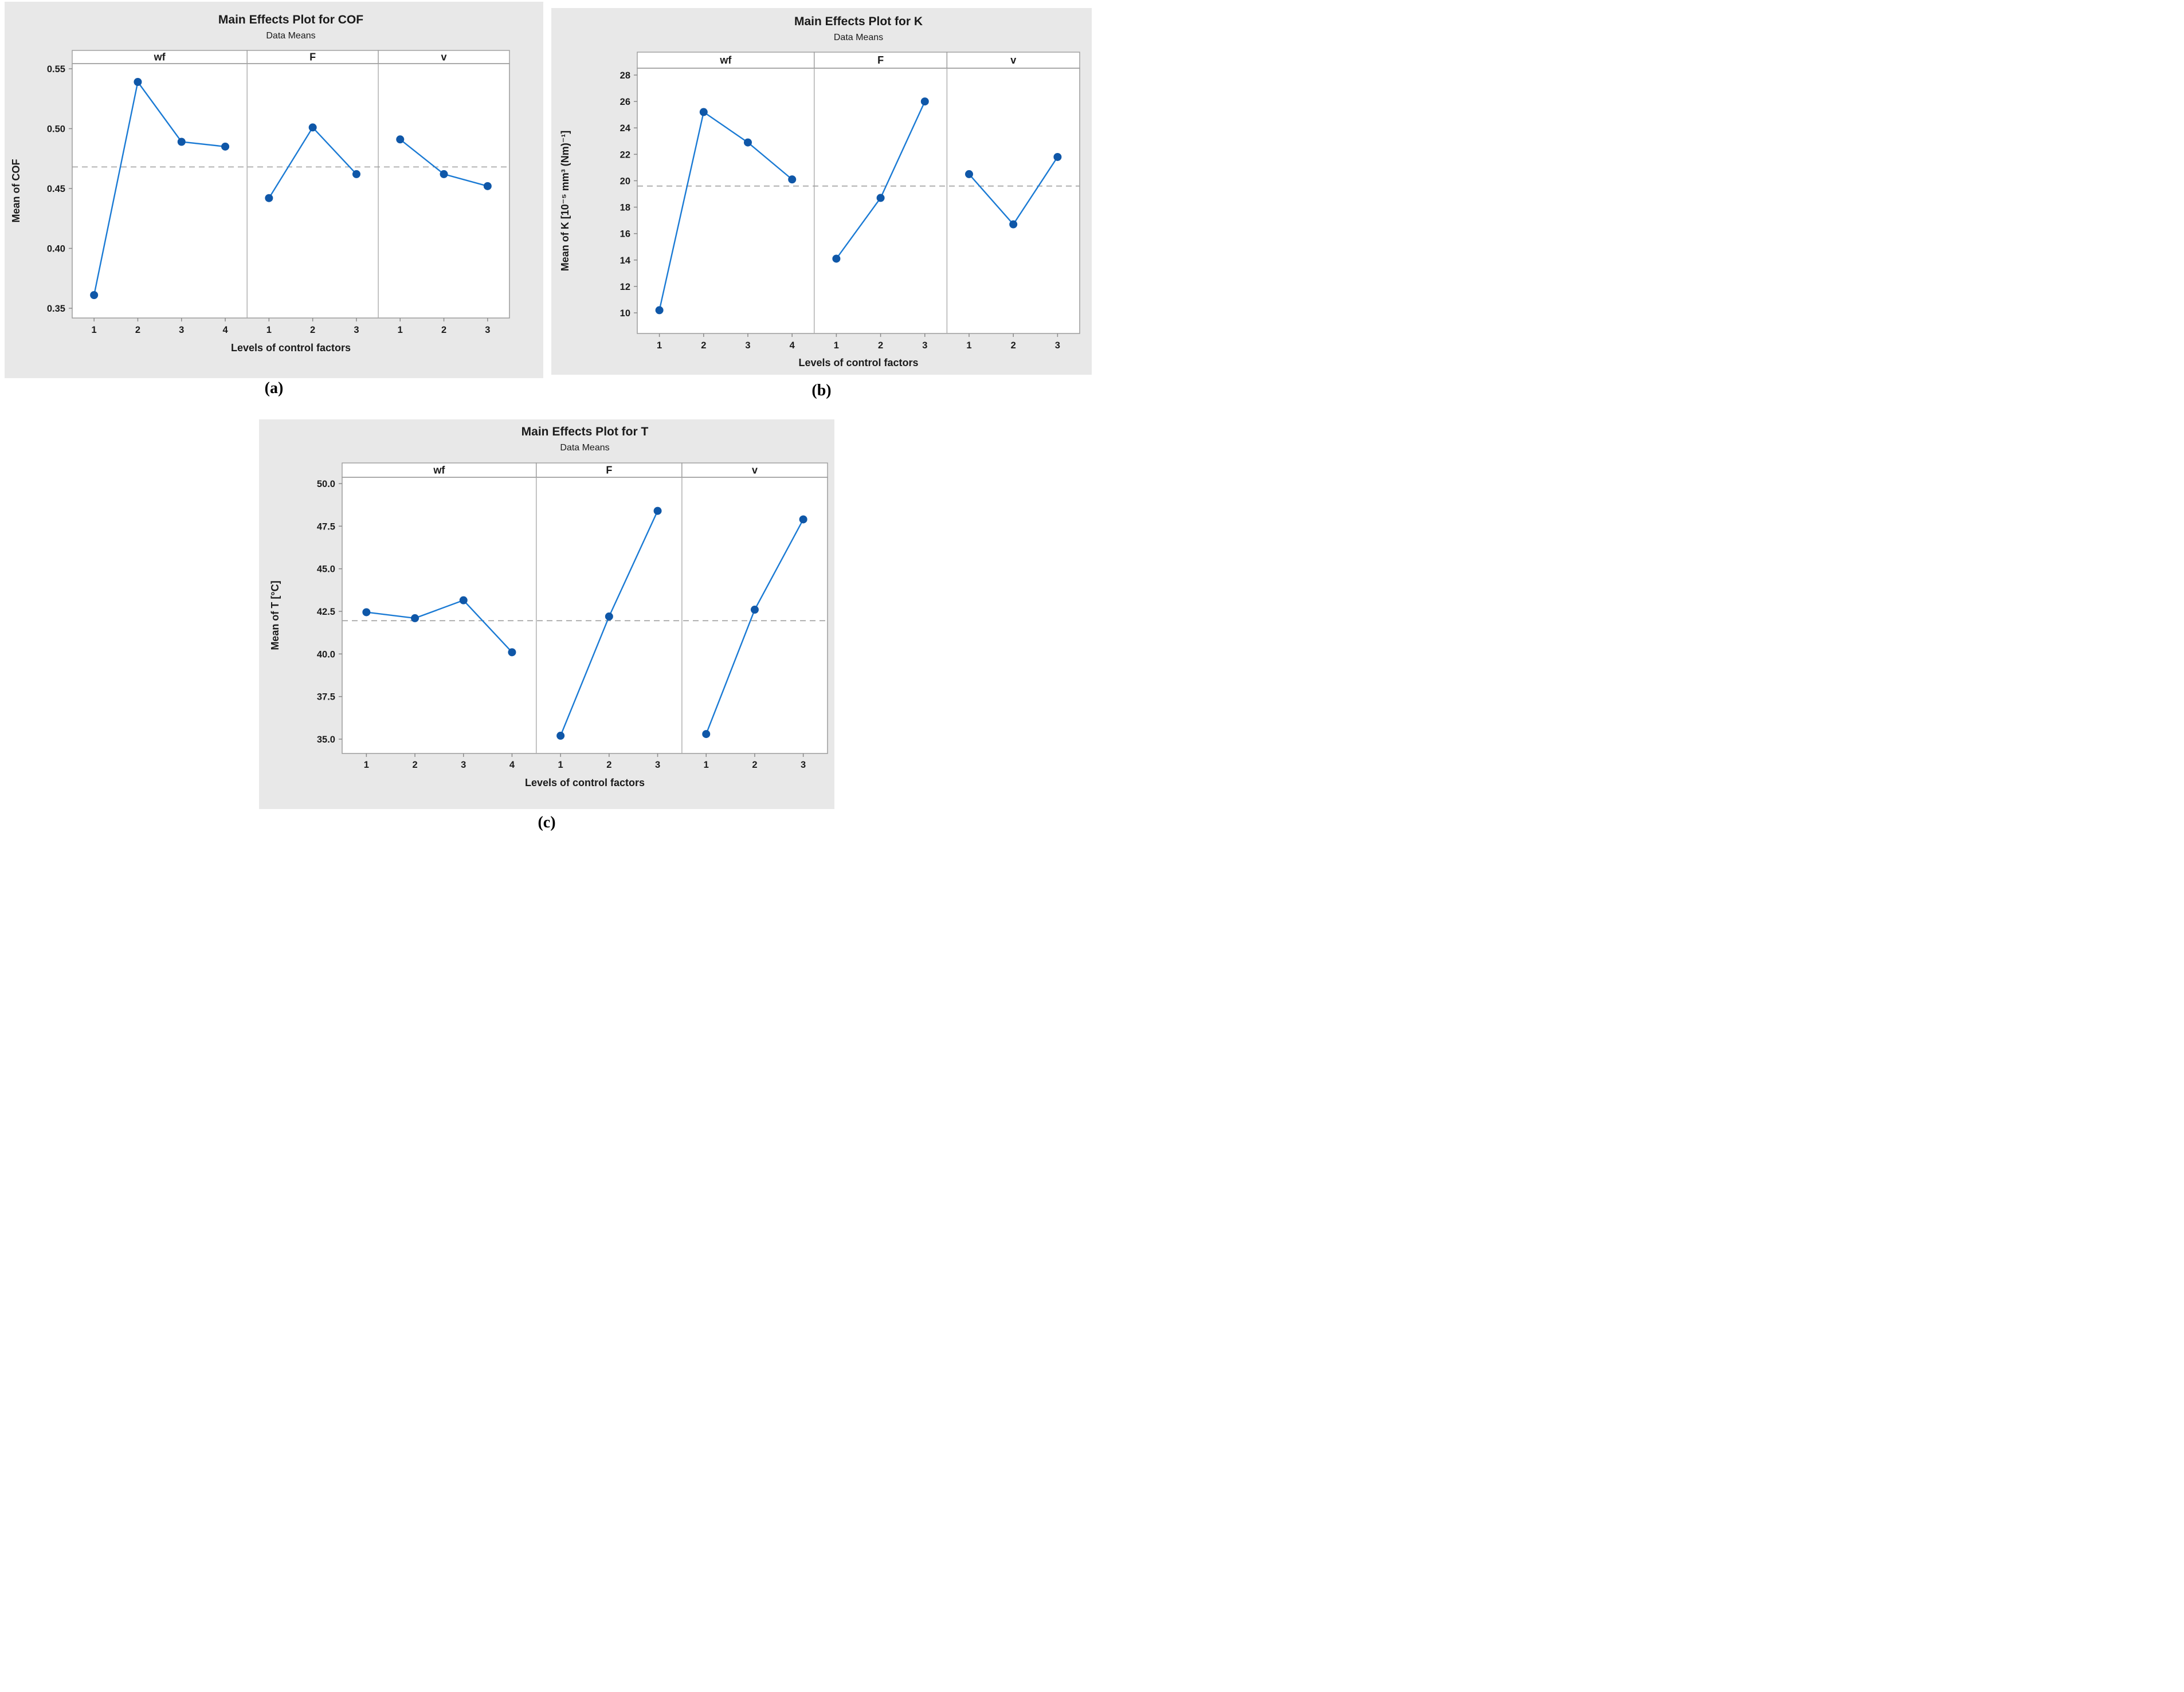 This screenshot has width=2184, height=1692. I want to click on y-tick-label: 0.40, so click(56, 249).